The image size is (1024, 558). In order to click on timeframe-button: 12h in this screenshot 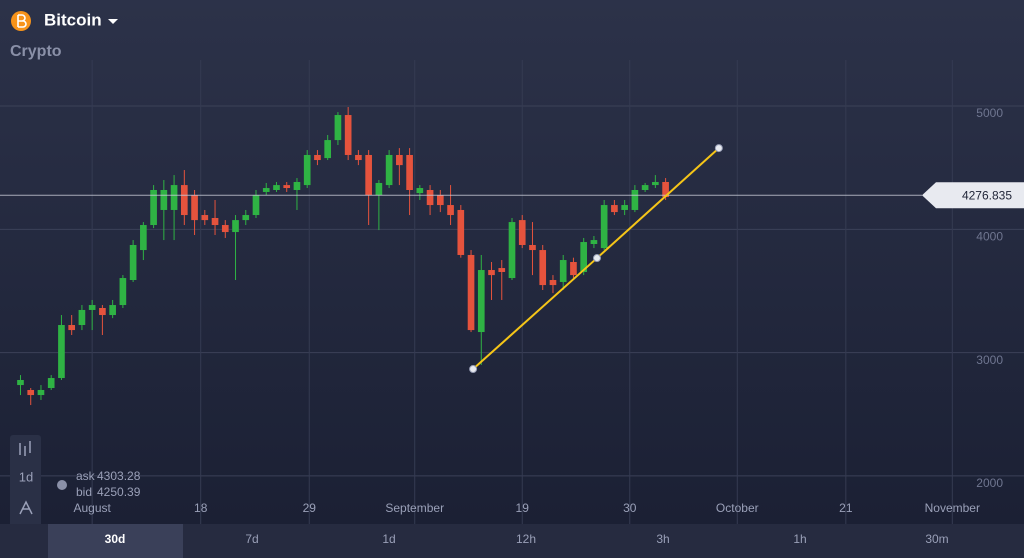, I will do `click(526, 539)`.